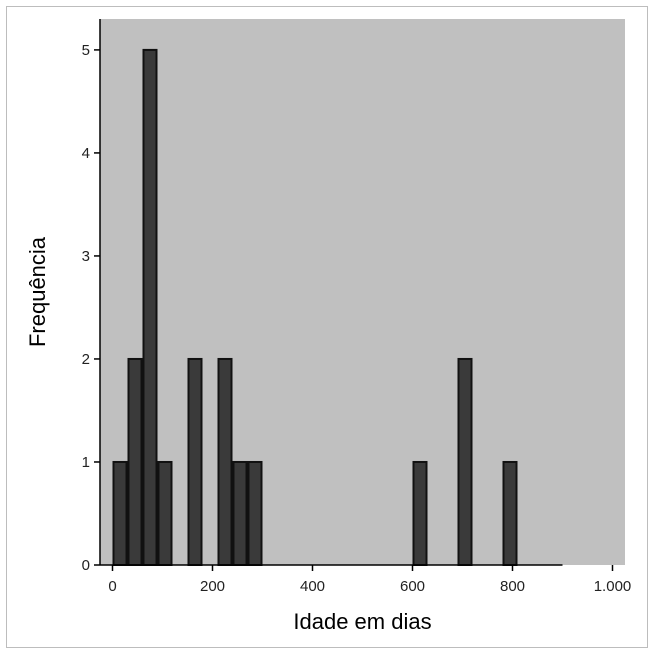 The width and height of the screenshot is (656, 656). What do you see at coordinates (86, 153) in the screenshot?
I see `y-tick-label: 4` at bounding box center [86, 153].